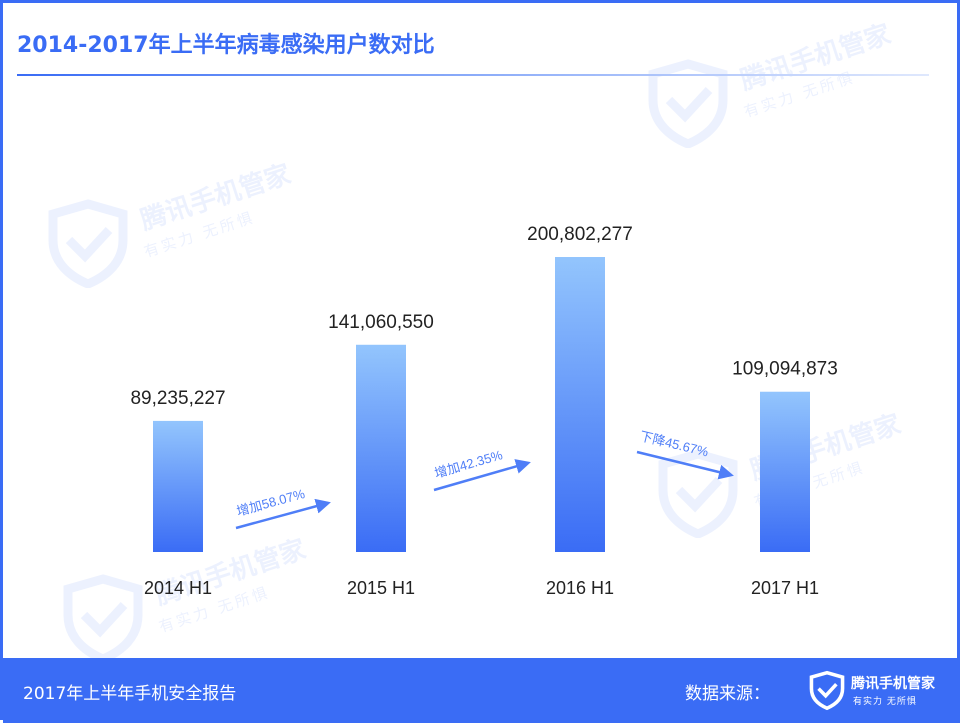 This screenshot has width=960, height=723. I want to click on category-label: 2017 H1, so click(785, 588).